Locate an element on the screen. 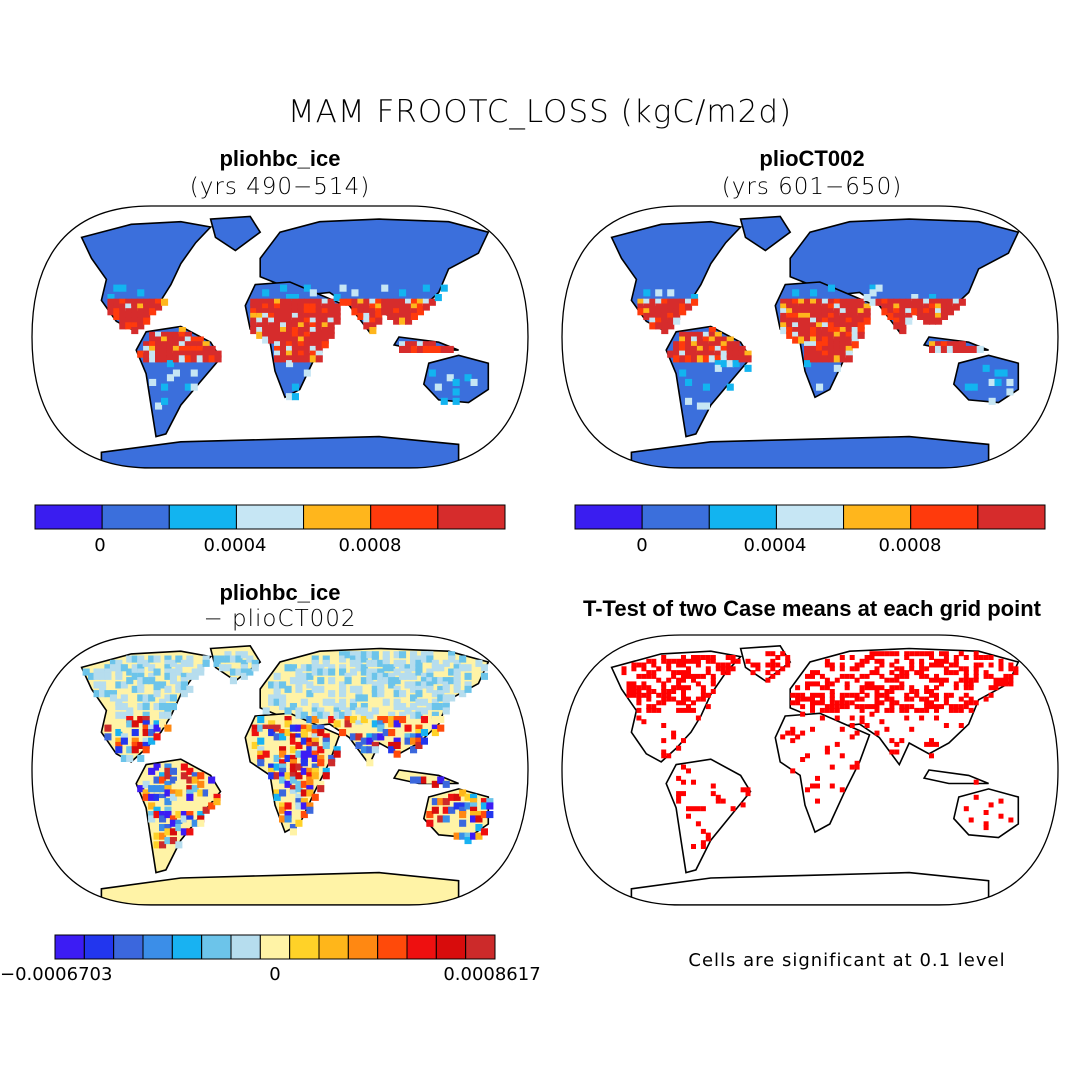 The height and width of the screenshot is (1080, 1080). map-bl-antarctica is located at coordinates (280, 888).